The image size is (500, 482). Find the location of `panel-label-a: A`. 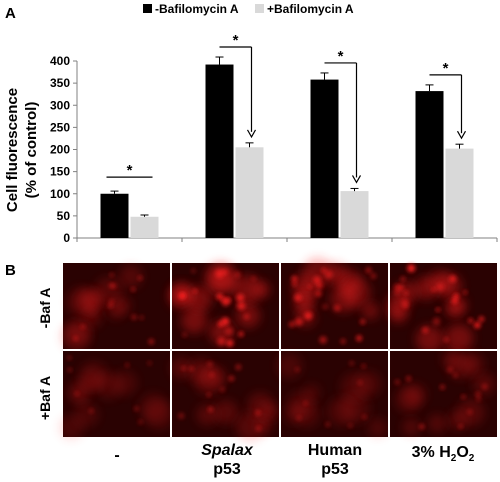

panel-label-a: A is located at coordinates (10, 13).